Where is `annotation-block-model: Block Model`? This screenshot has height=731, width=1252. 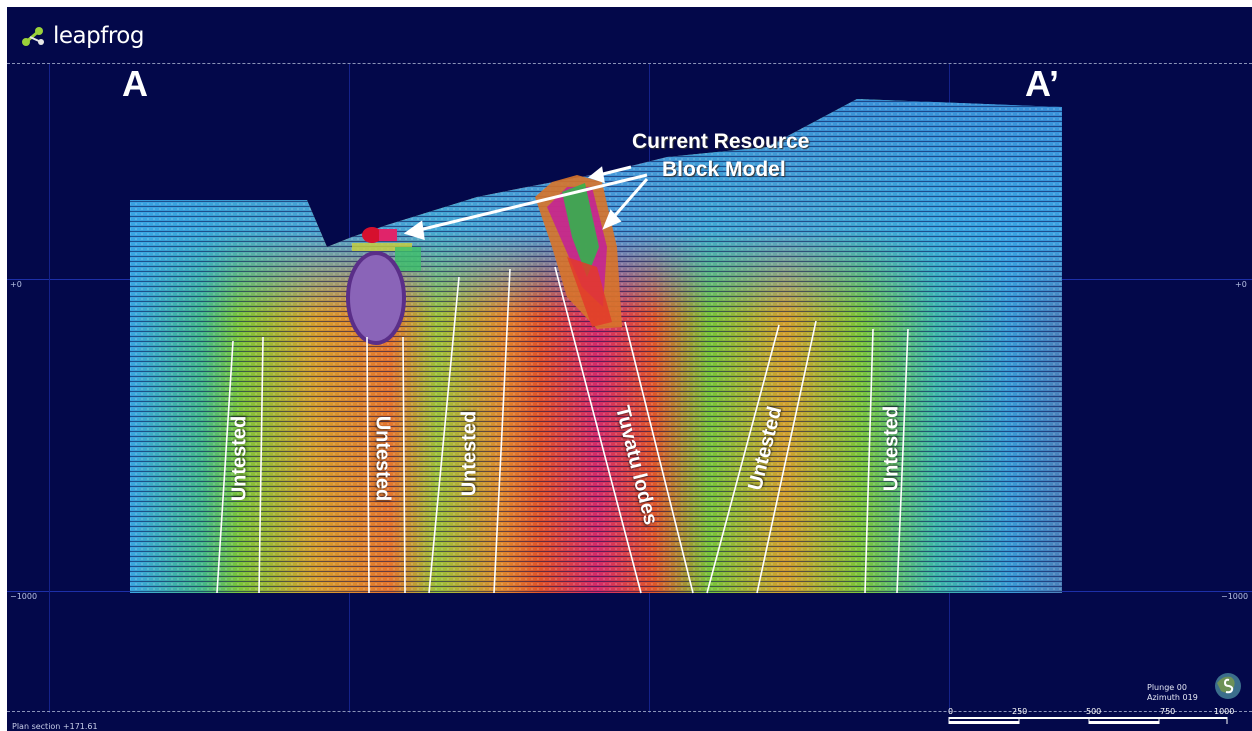
annotation-block-model: Block Model is located at coordinates (724, 169).